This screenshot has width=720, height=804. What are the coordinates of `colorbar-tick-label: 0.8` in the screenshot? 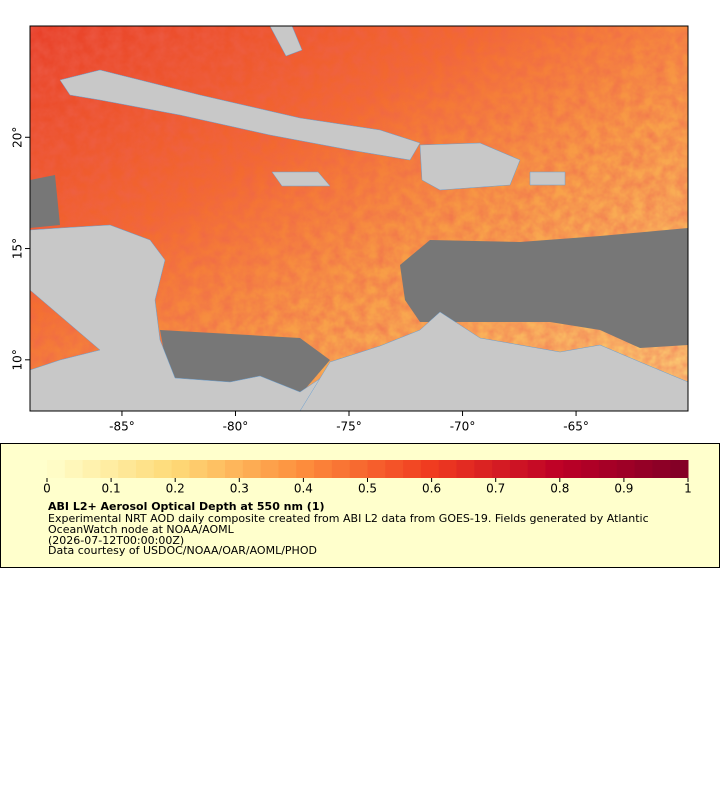 It's located at (559, 489).